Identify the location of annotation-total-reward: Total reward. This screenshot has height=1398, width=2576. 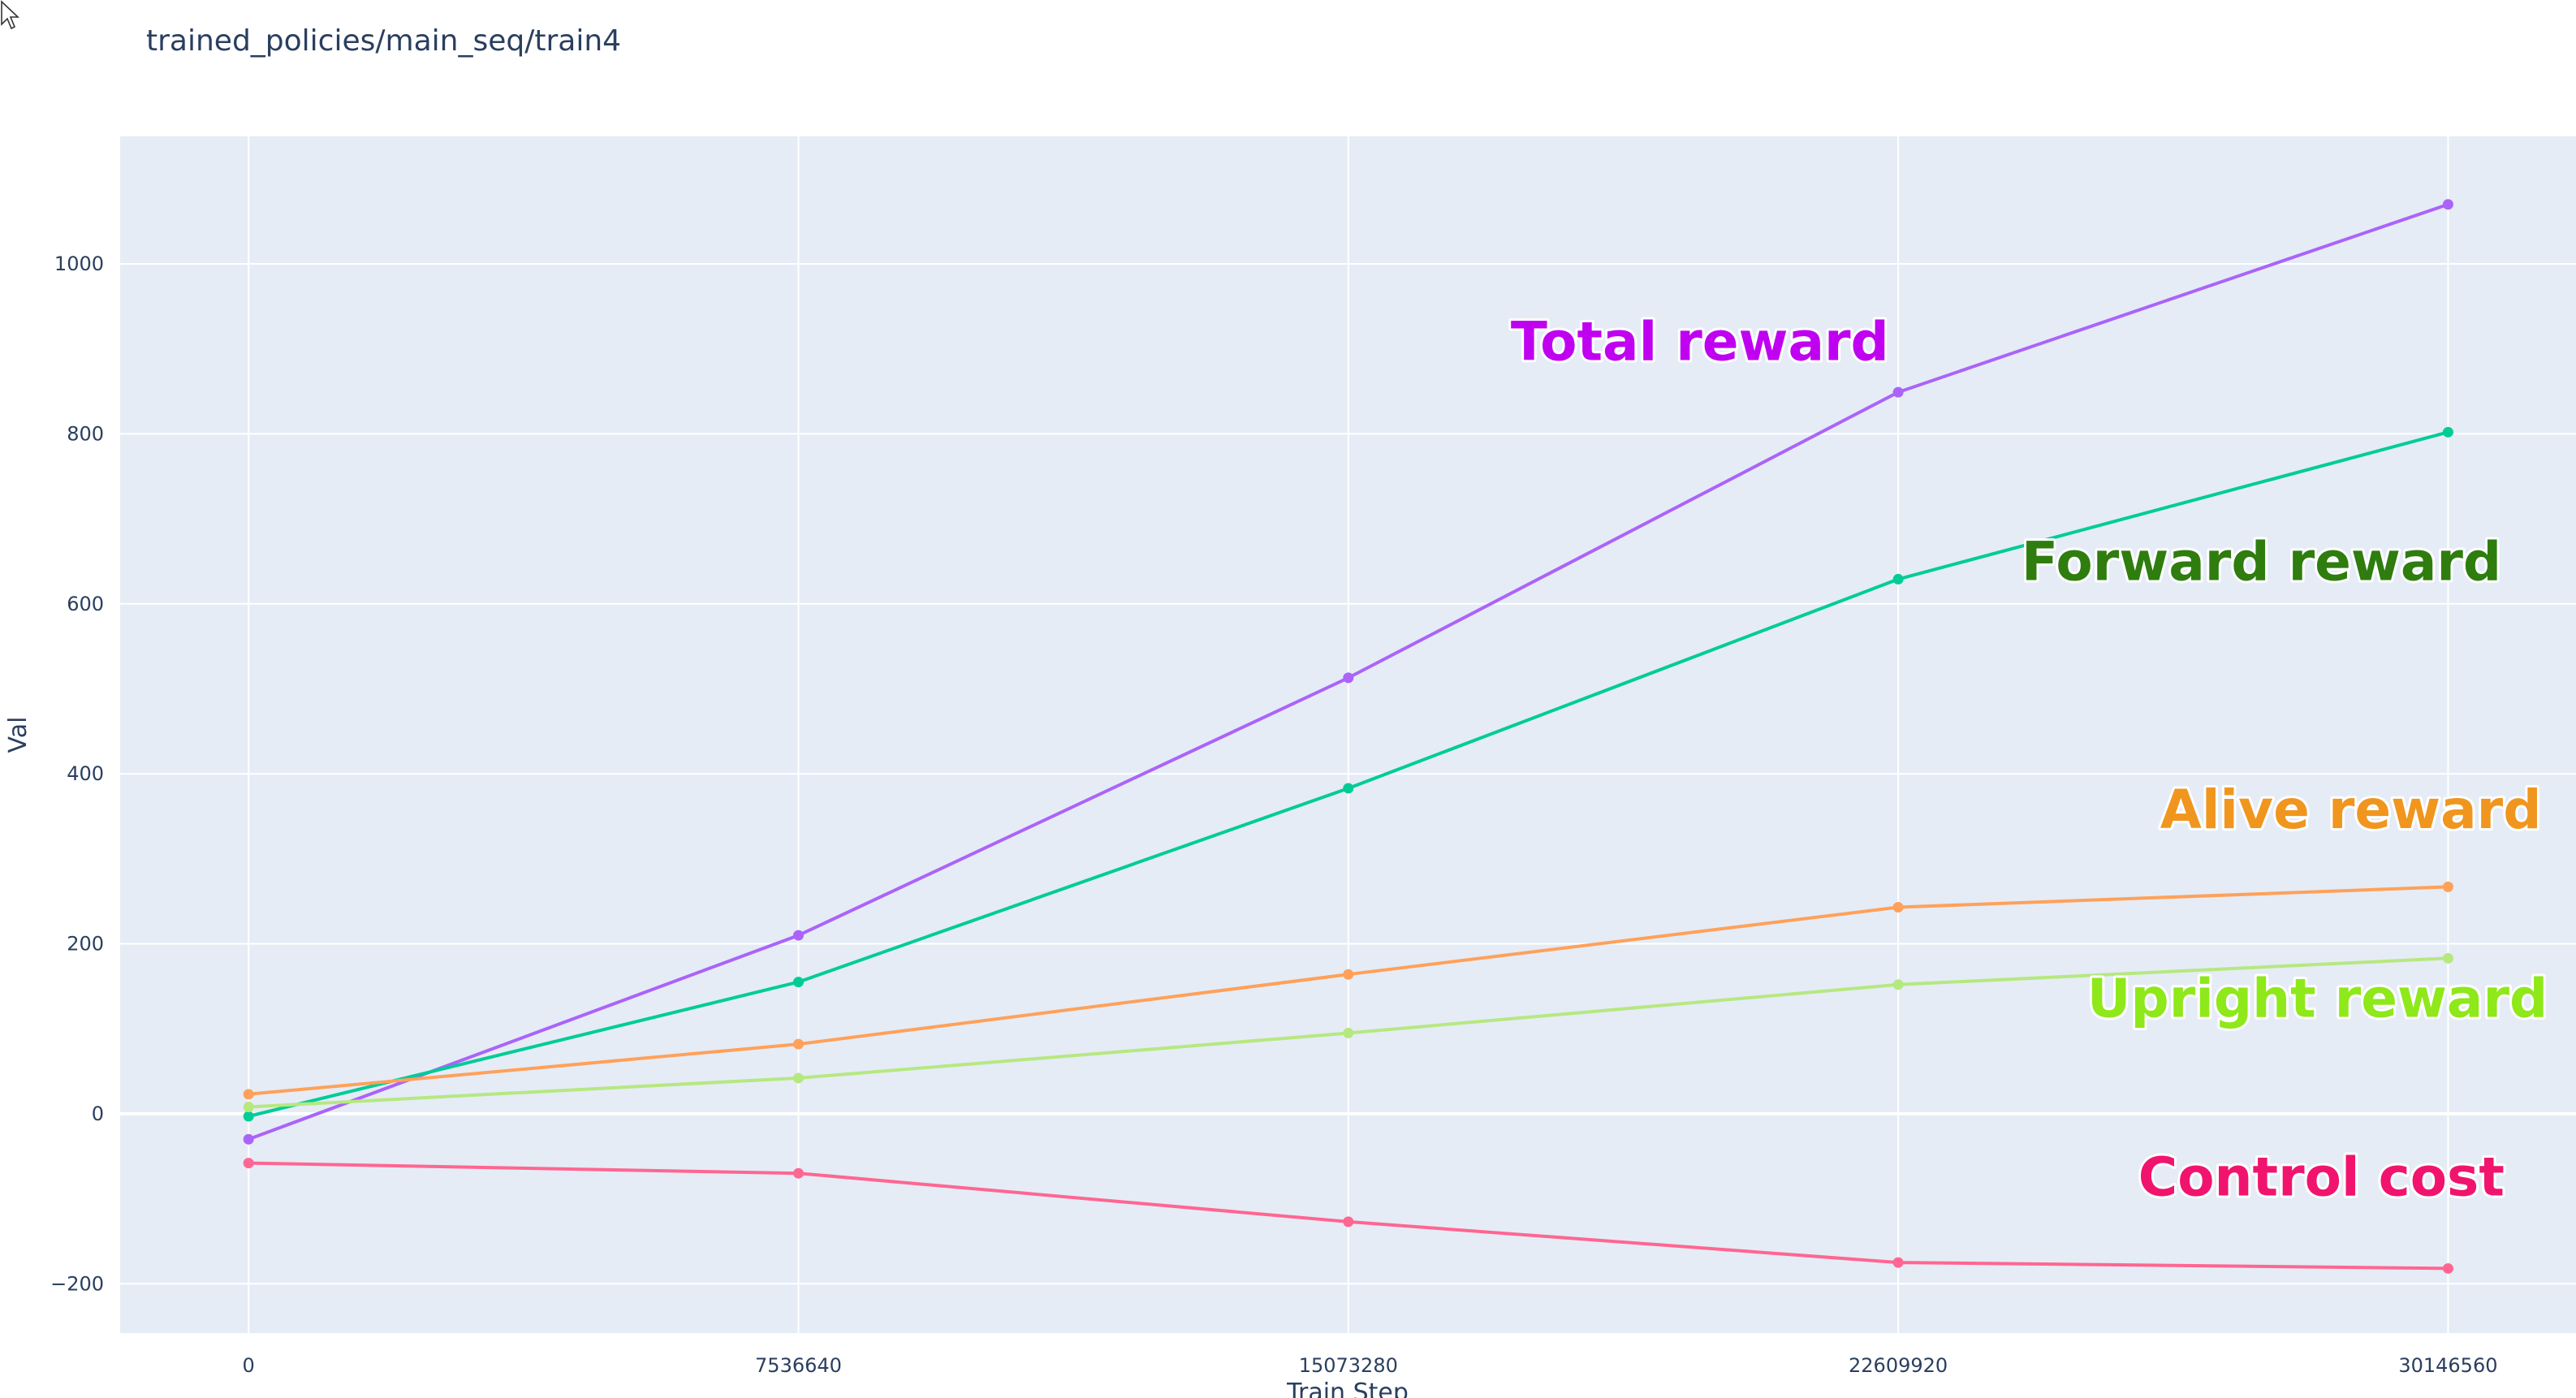
(1700, 341).